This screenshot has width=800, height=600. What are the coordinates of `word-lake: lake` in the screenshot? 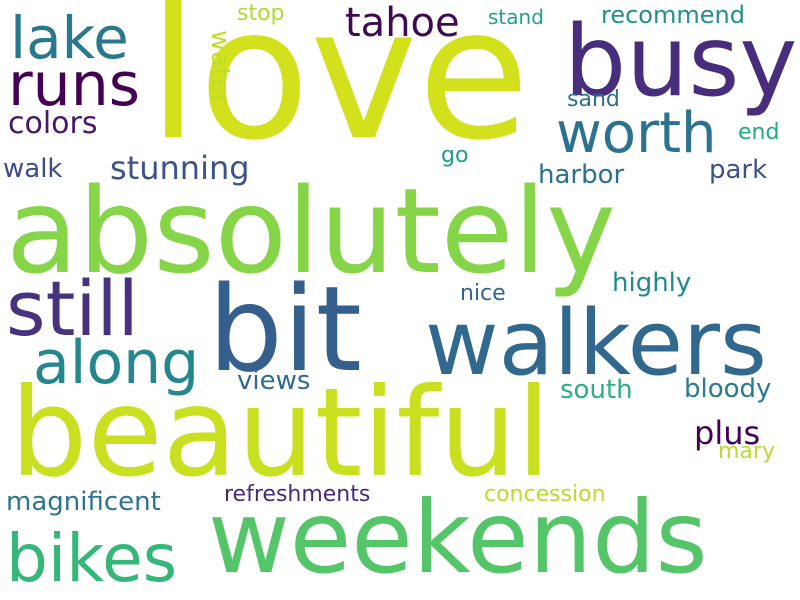 It's located at (69, 38).